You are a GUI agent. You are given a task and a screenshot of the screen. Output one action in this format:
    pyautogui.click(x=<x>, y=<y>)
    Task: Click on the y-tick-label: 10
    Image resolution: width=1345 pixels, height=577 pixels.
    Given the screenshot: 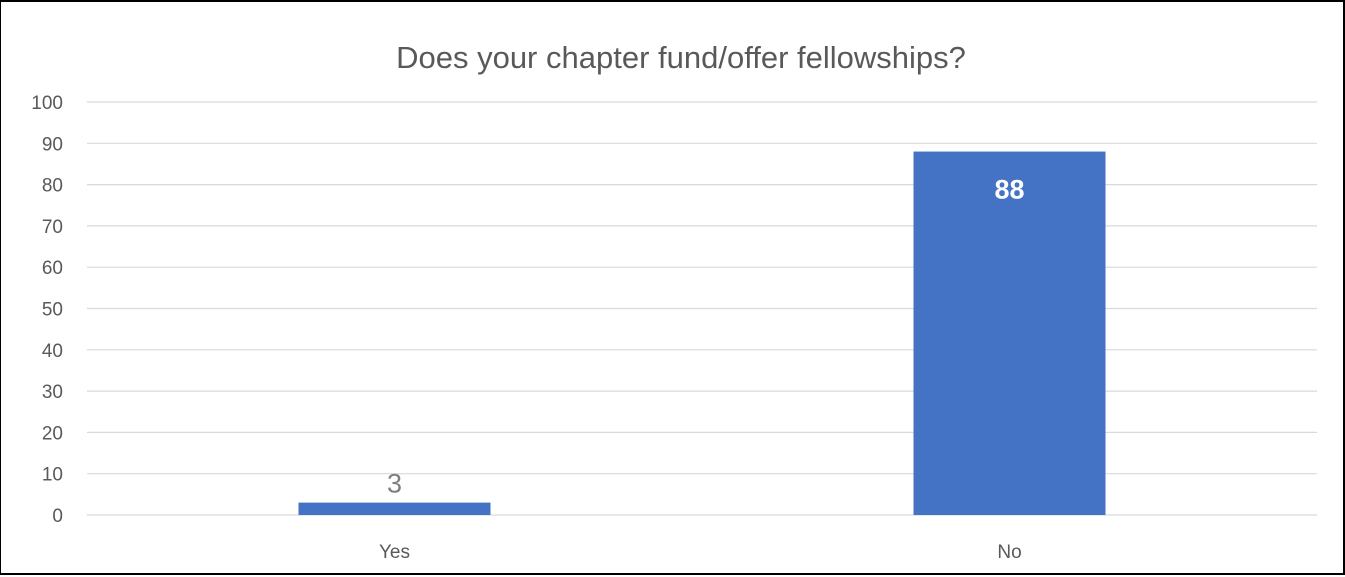 What is the action you would take?
    pyautogui.click(x=52, y=475)
    